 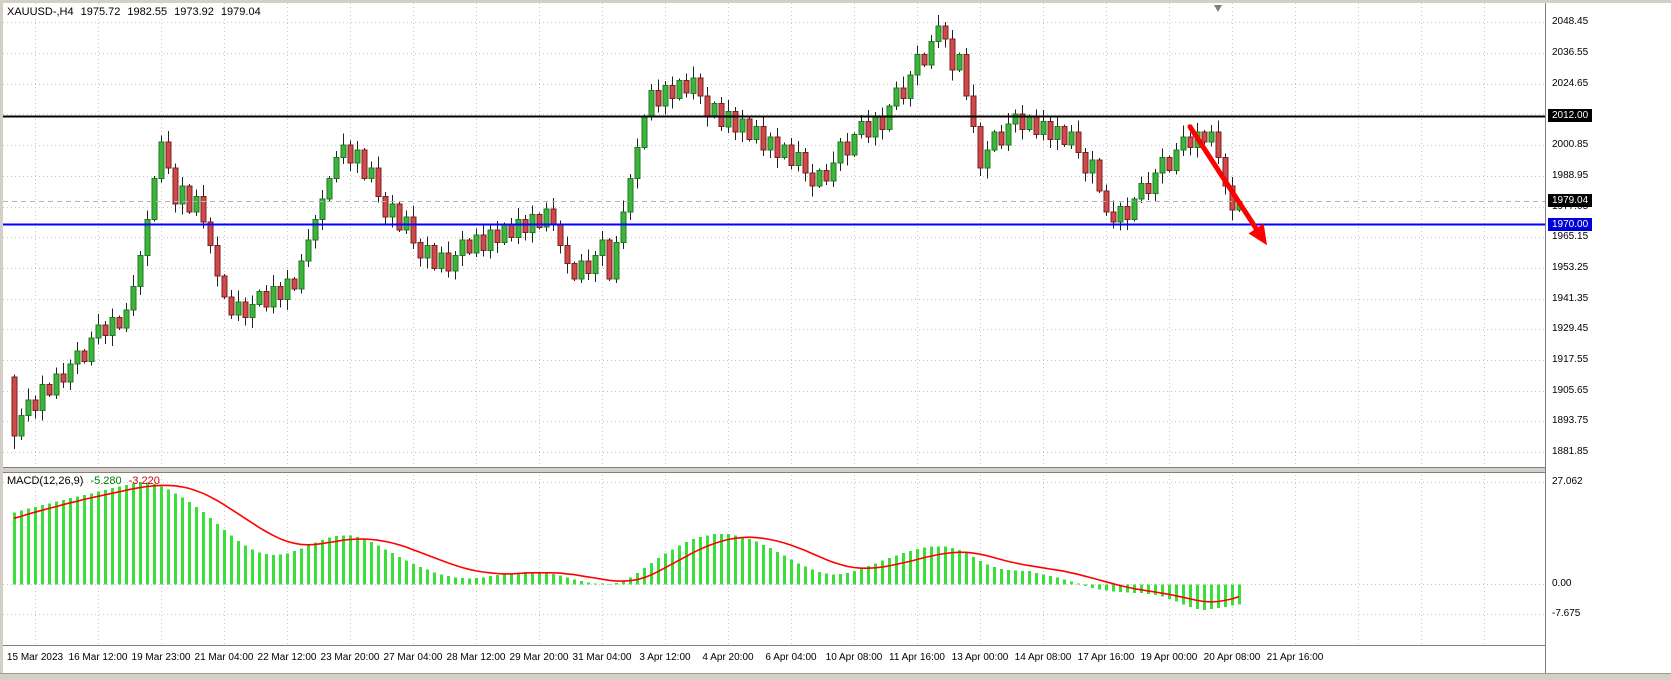 I want to click on time-axis-label: 16 Mar 12:00, so click(x=98, y=657).